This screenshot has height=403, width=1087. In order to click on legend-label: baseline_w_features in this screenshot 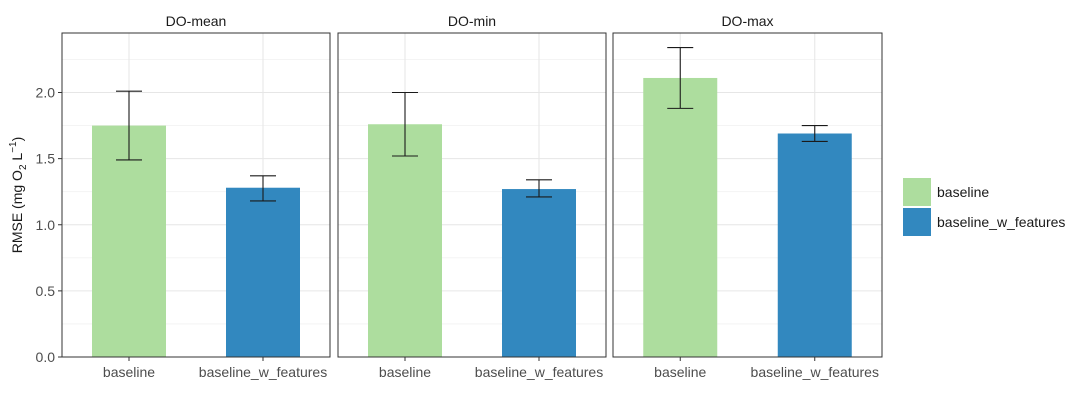, I will do `click(1001, 222)`.